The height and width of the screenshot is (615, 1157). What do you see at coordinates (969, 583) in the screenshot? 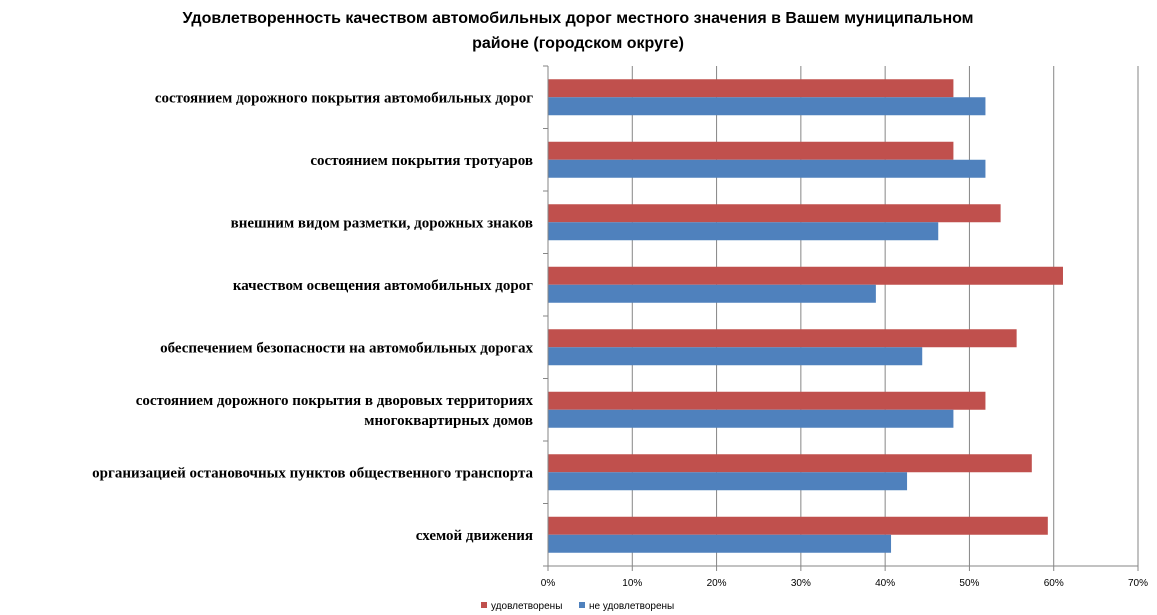
I see `x-tick-label: 50%` at bounding box center [969, 583].